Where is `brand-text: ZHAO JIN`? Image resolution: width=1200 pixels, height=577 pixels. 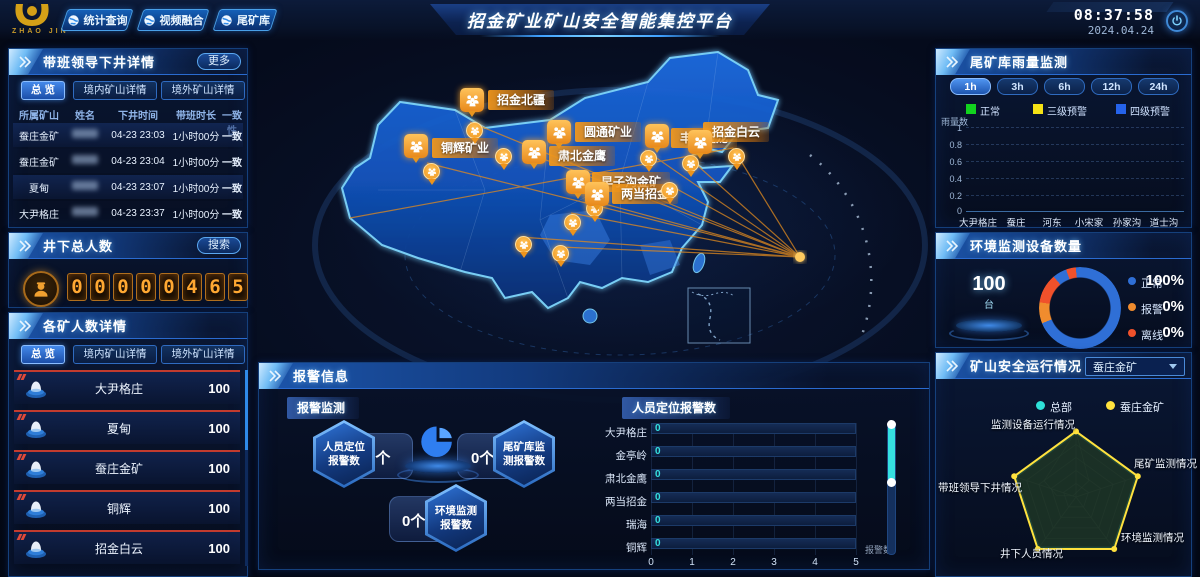
brand-text: ZHAO JIN is located at coordinates (40, 31).